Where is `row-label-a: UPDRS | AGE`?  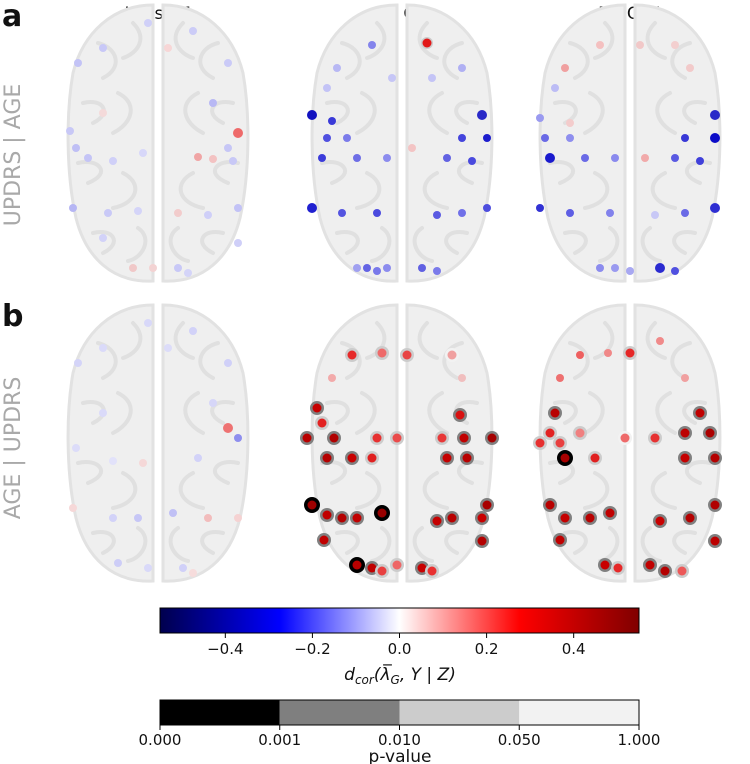
row-label-a: UPDRS | AGE is located at coordinates (13, 155).